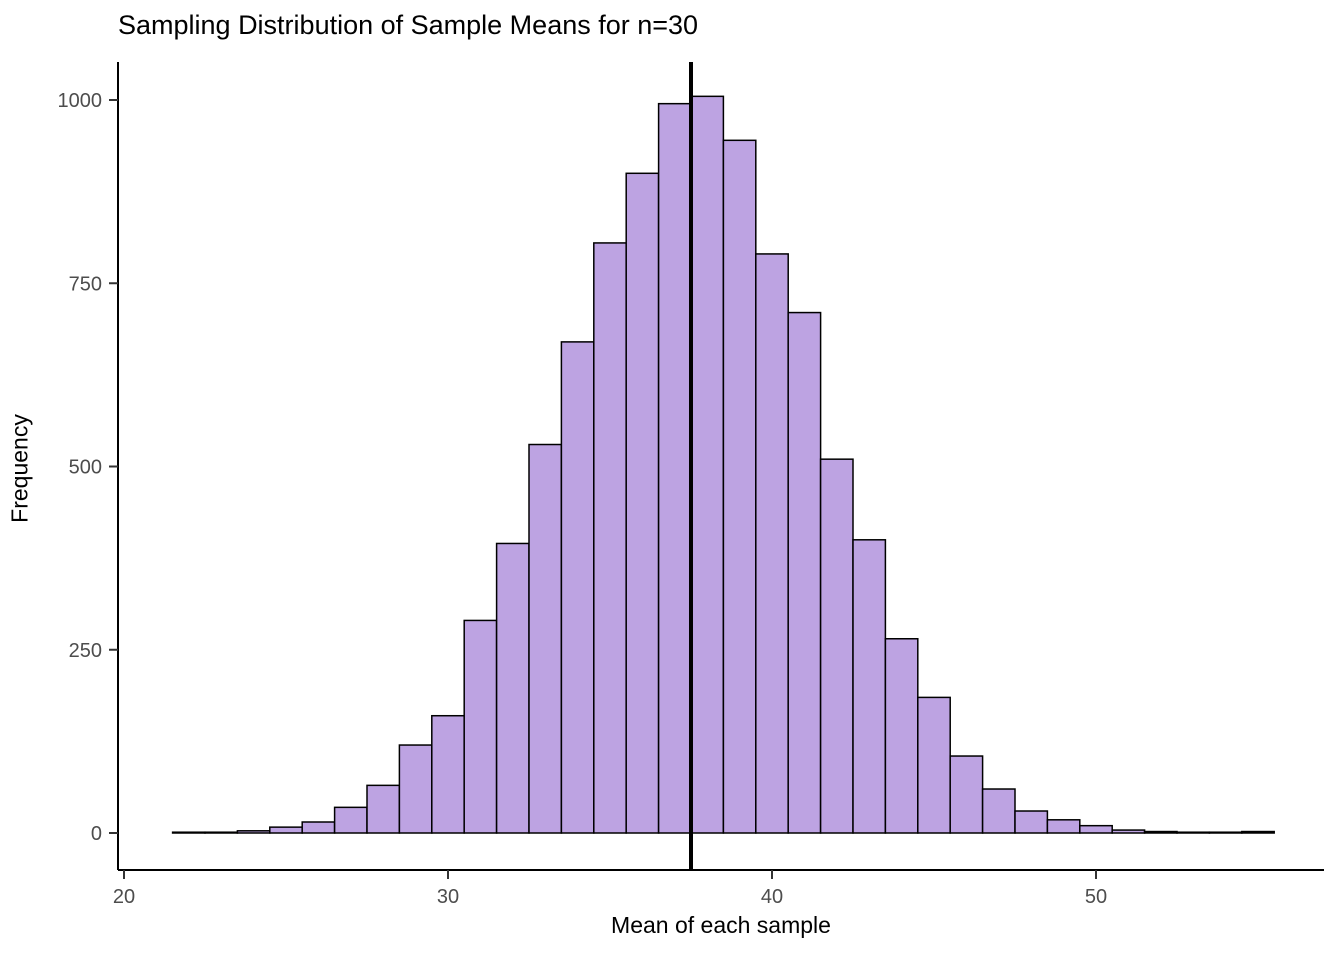 The image size is (1344, 960). I want to click on y-axis-label: Frequency, so click(19, 468).